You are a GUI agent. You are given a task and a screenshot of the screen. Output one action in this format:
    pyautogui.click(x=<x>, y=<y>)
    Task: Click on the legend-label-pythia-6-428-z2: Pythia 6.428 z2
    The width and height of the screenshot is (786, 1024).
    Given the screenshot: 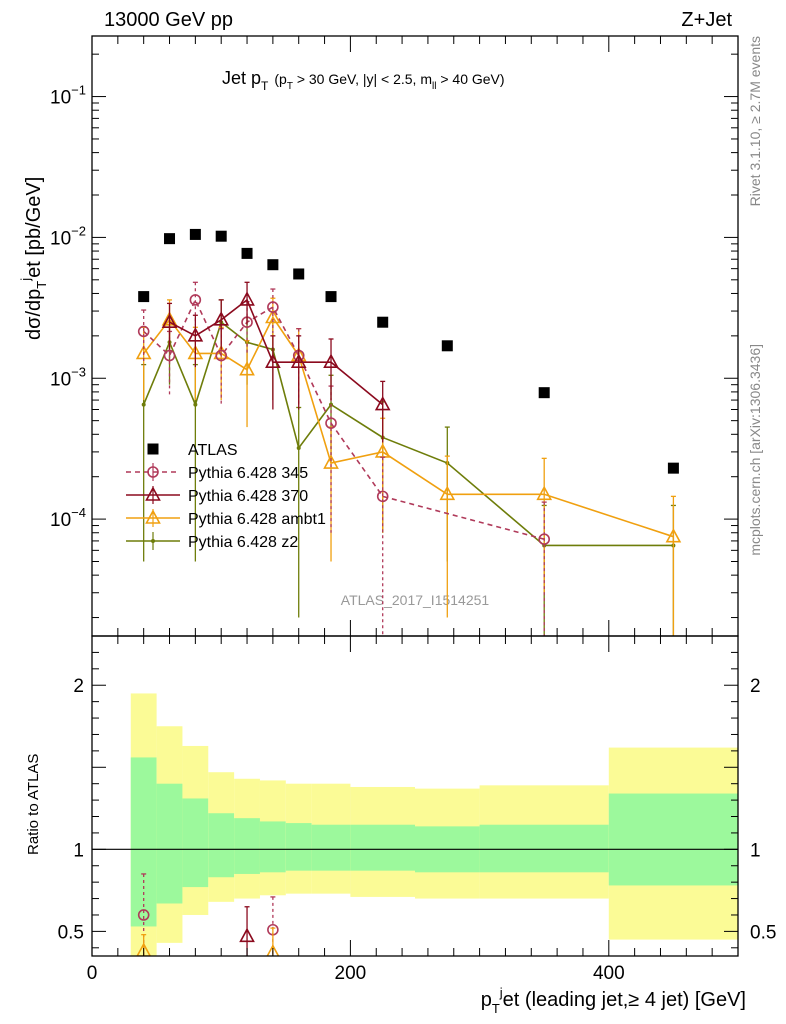 What is the action you would take?
    pyautogui.click(x=243, y=542)
    